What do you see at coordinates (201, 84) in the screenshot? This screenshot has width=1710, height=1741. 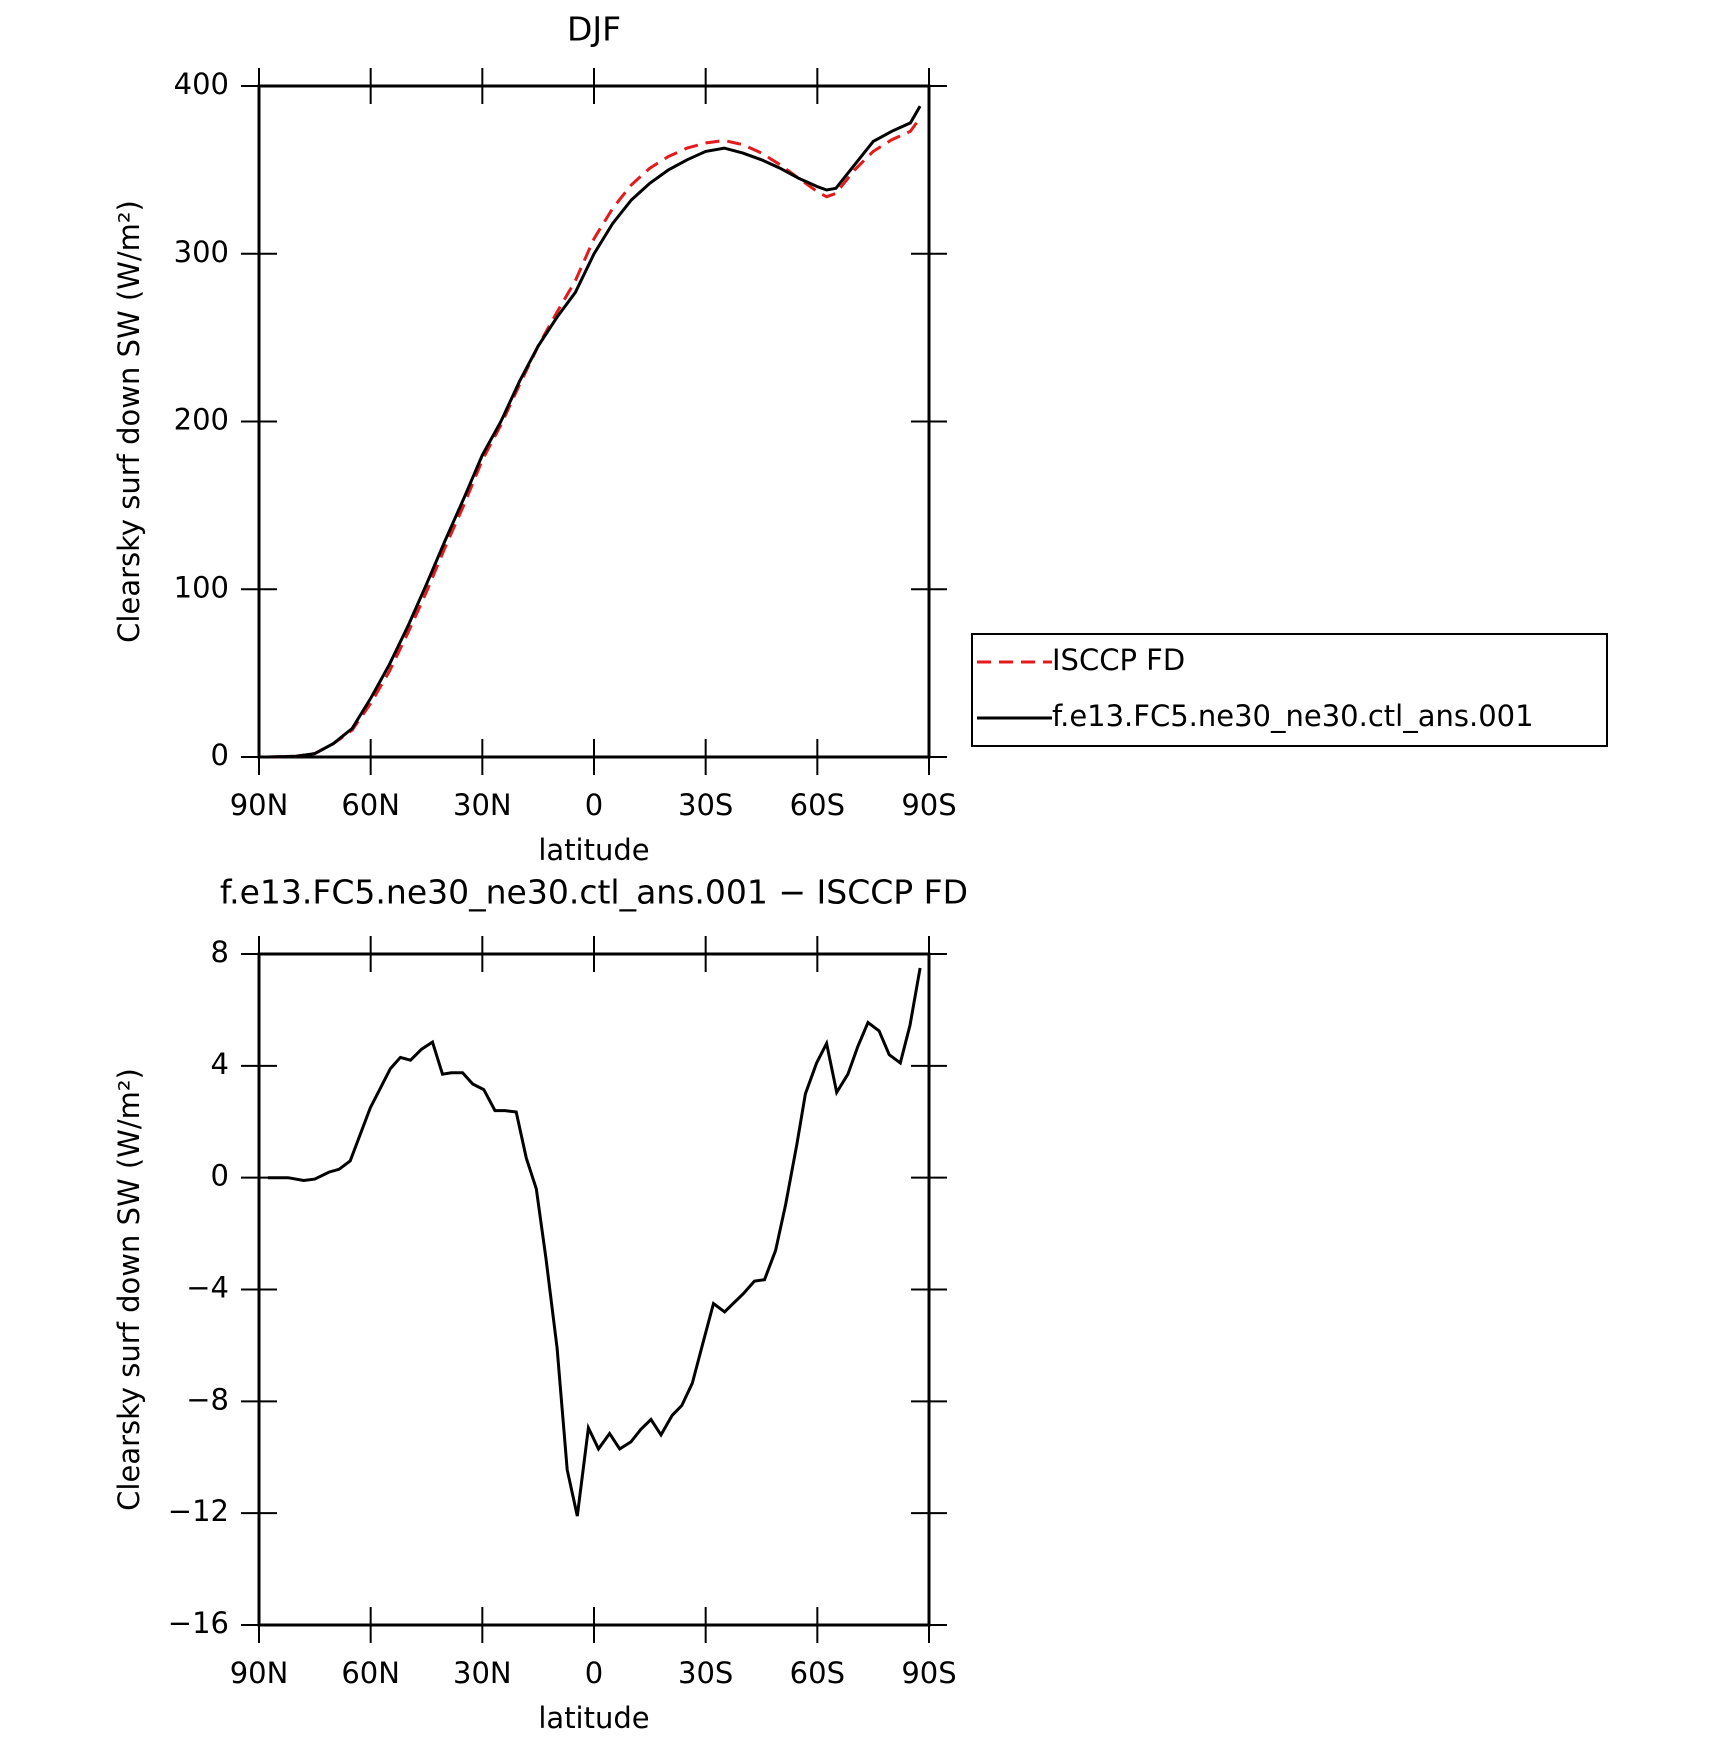 I see `y-tick-label: 400` at bounding box center [201, 84].